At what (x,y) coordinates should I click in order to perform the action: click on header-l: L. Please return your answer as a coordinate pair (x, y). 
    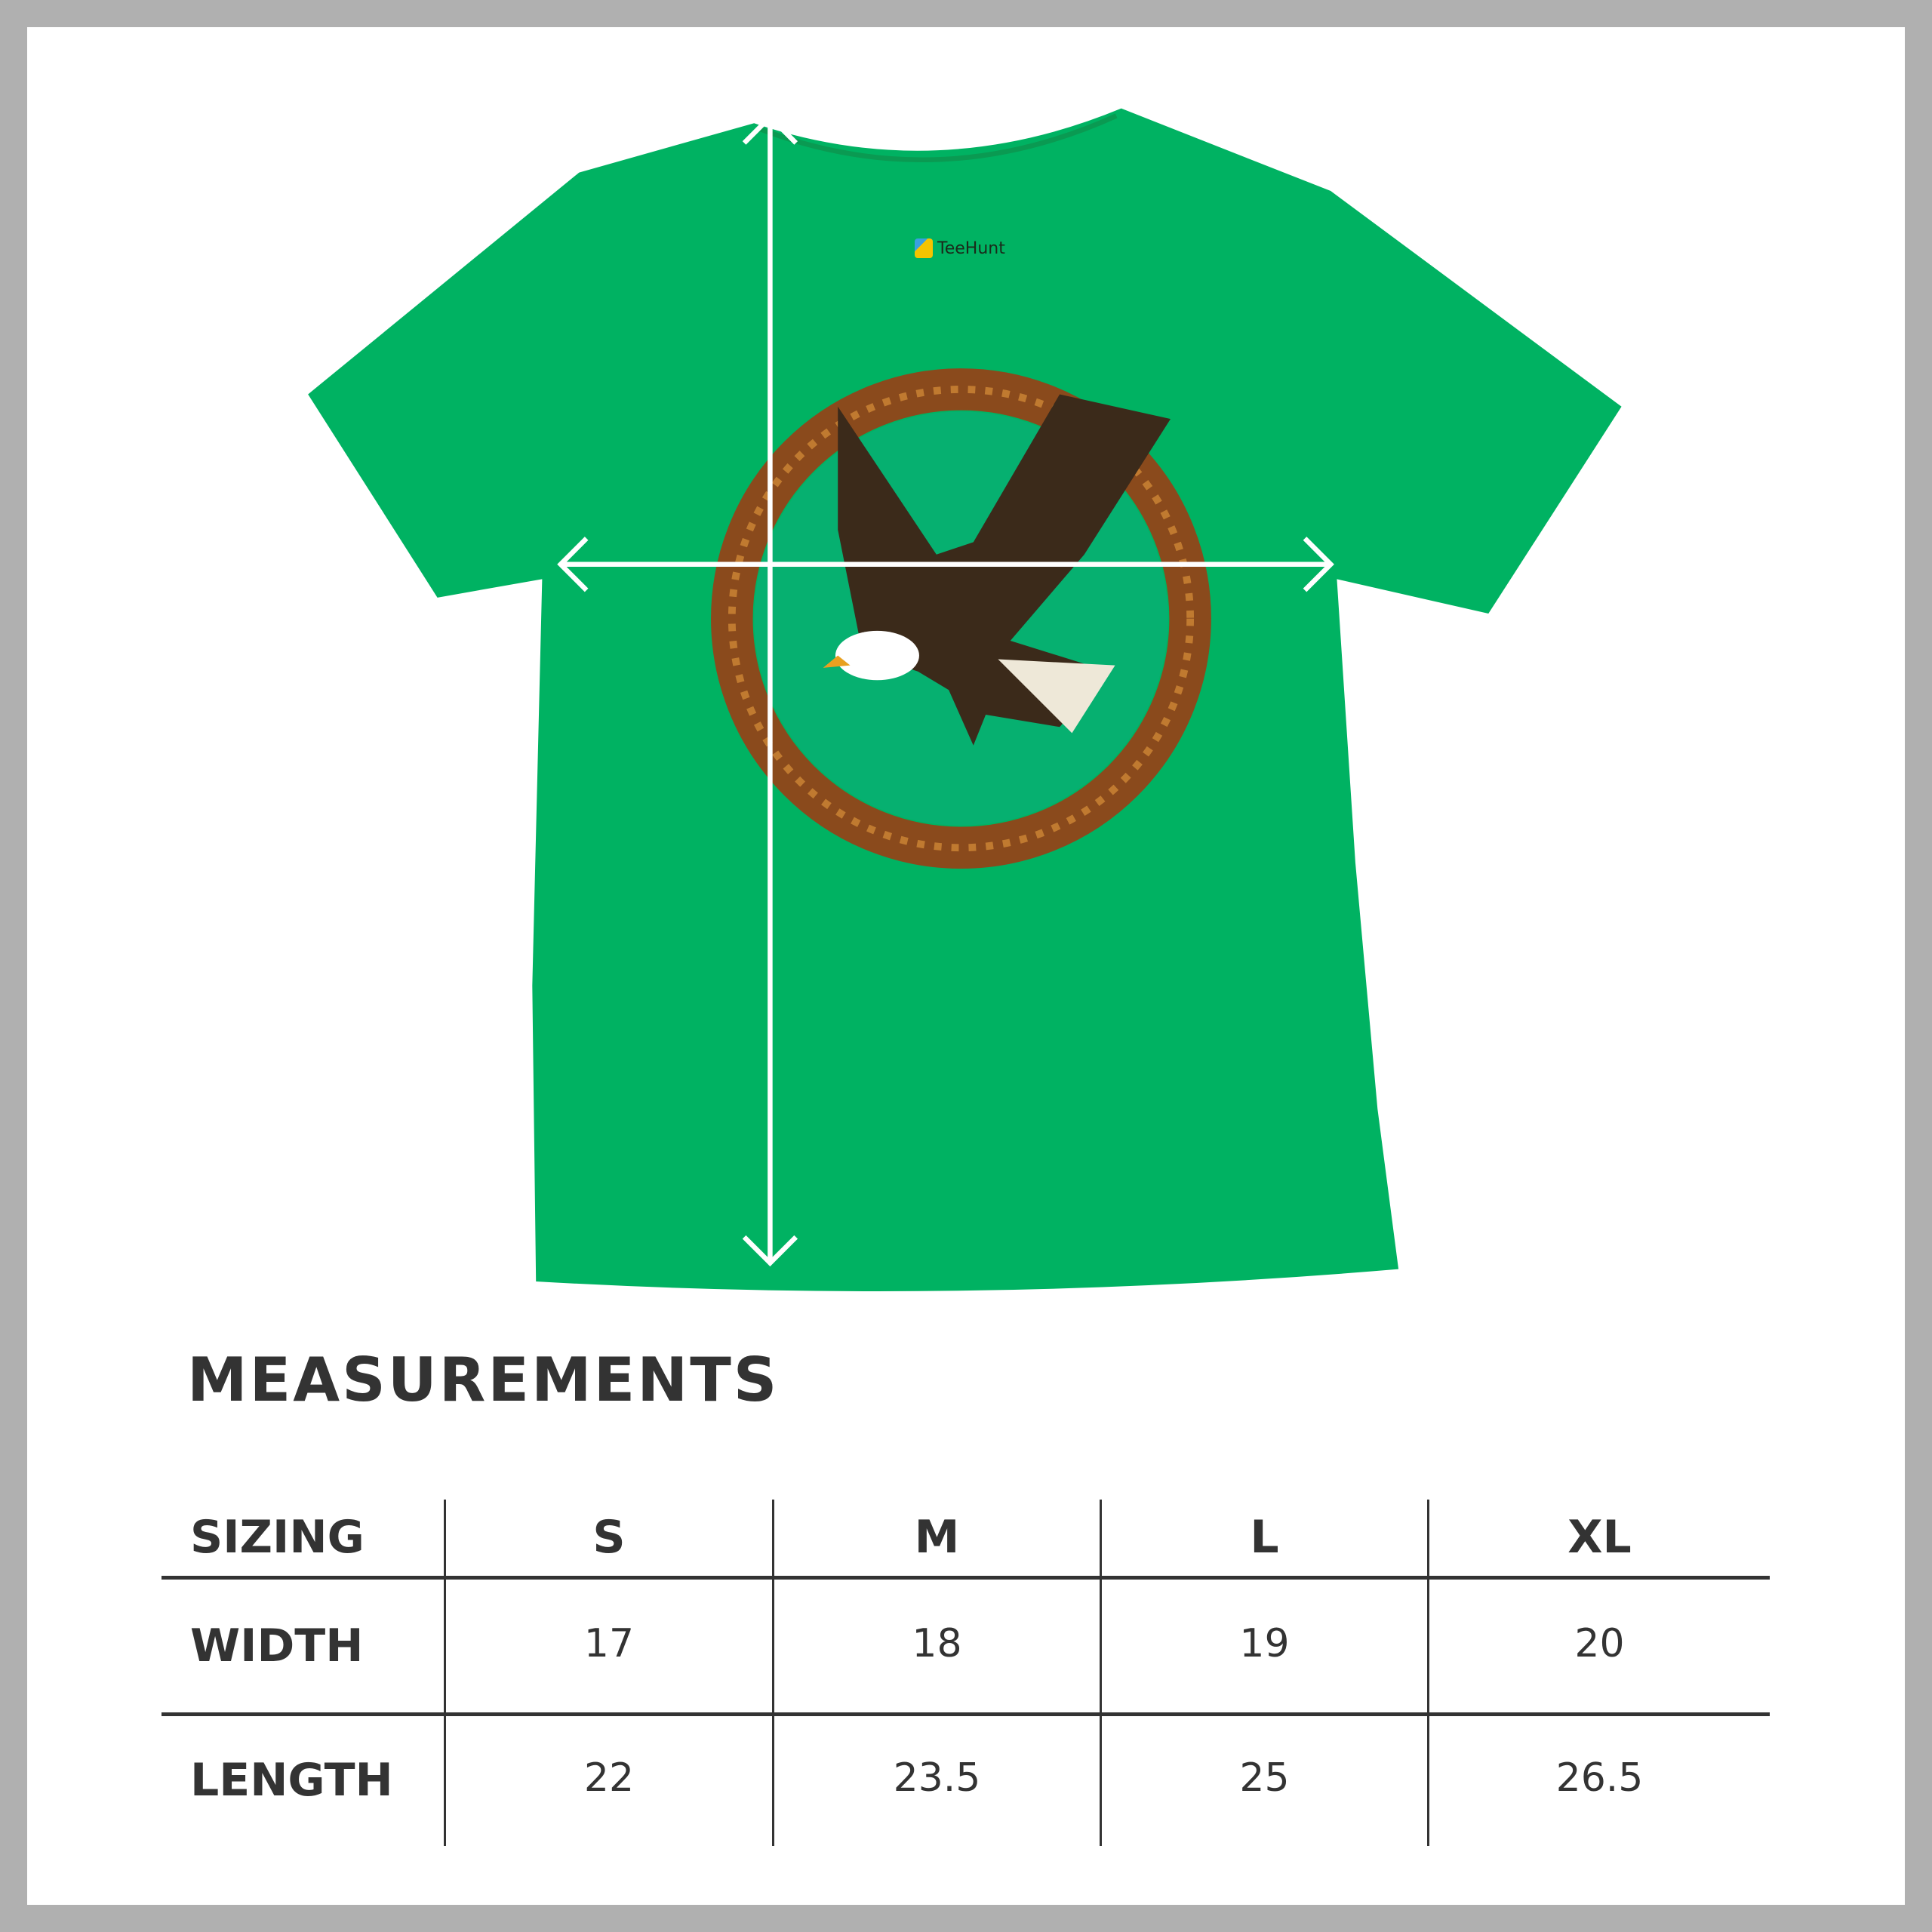
    Looking at the image, I should click on (1264, 1537).